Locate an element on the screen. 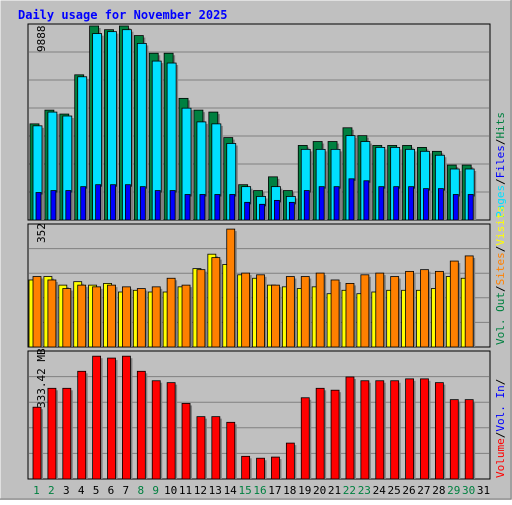  day-label: 1 is located at coordinates (36, 490).